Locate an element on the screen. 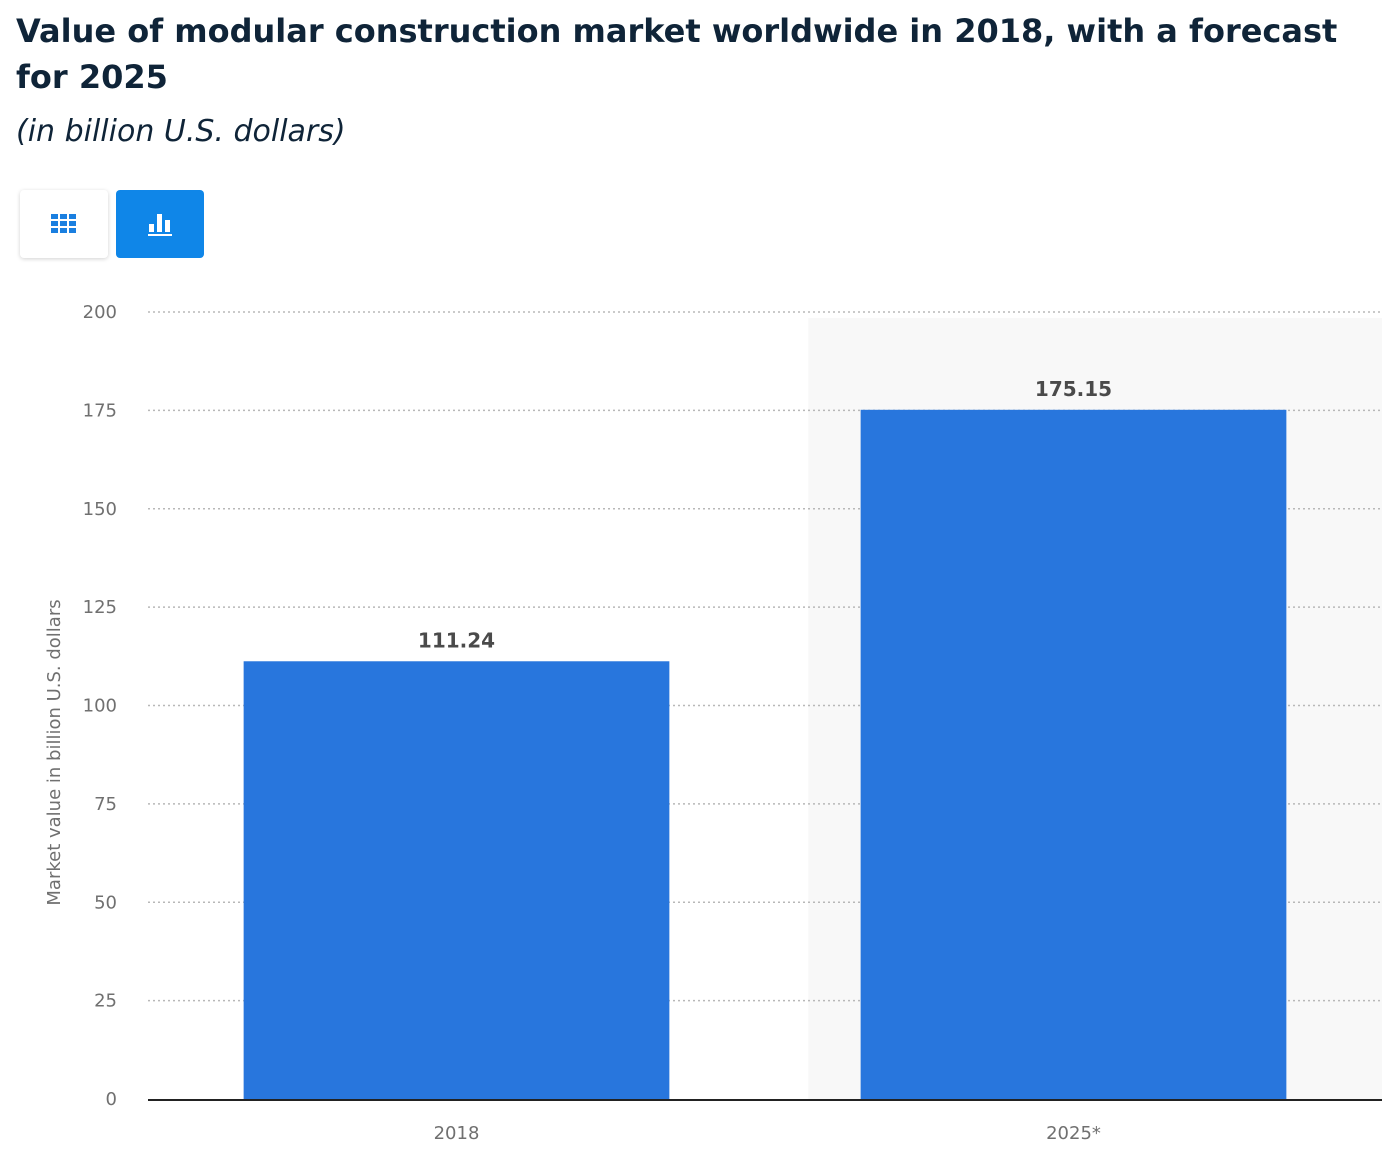  table-grid-icon is located at coordinates (63, 223).